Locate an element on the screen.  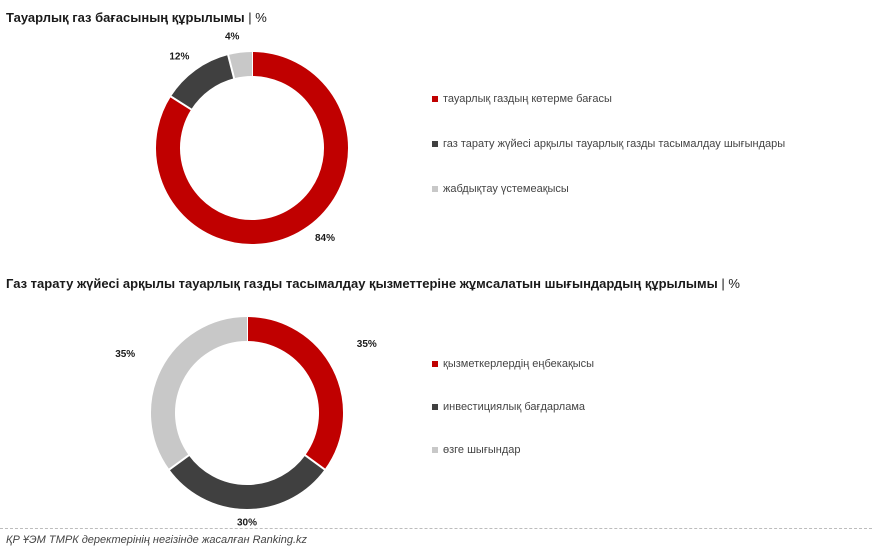
chart-1-data-label-3: 4% is located at coordinates (232, 37).